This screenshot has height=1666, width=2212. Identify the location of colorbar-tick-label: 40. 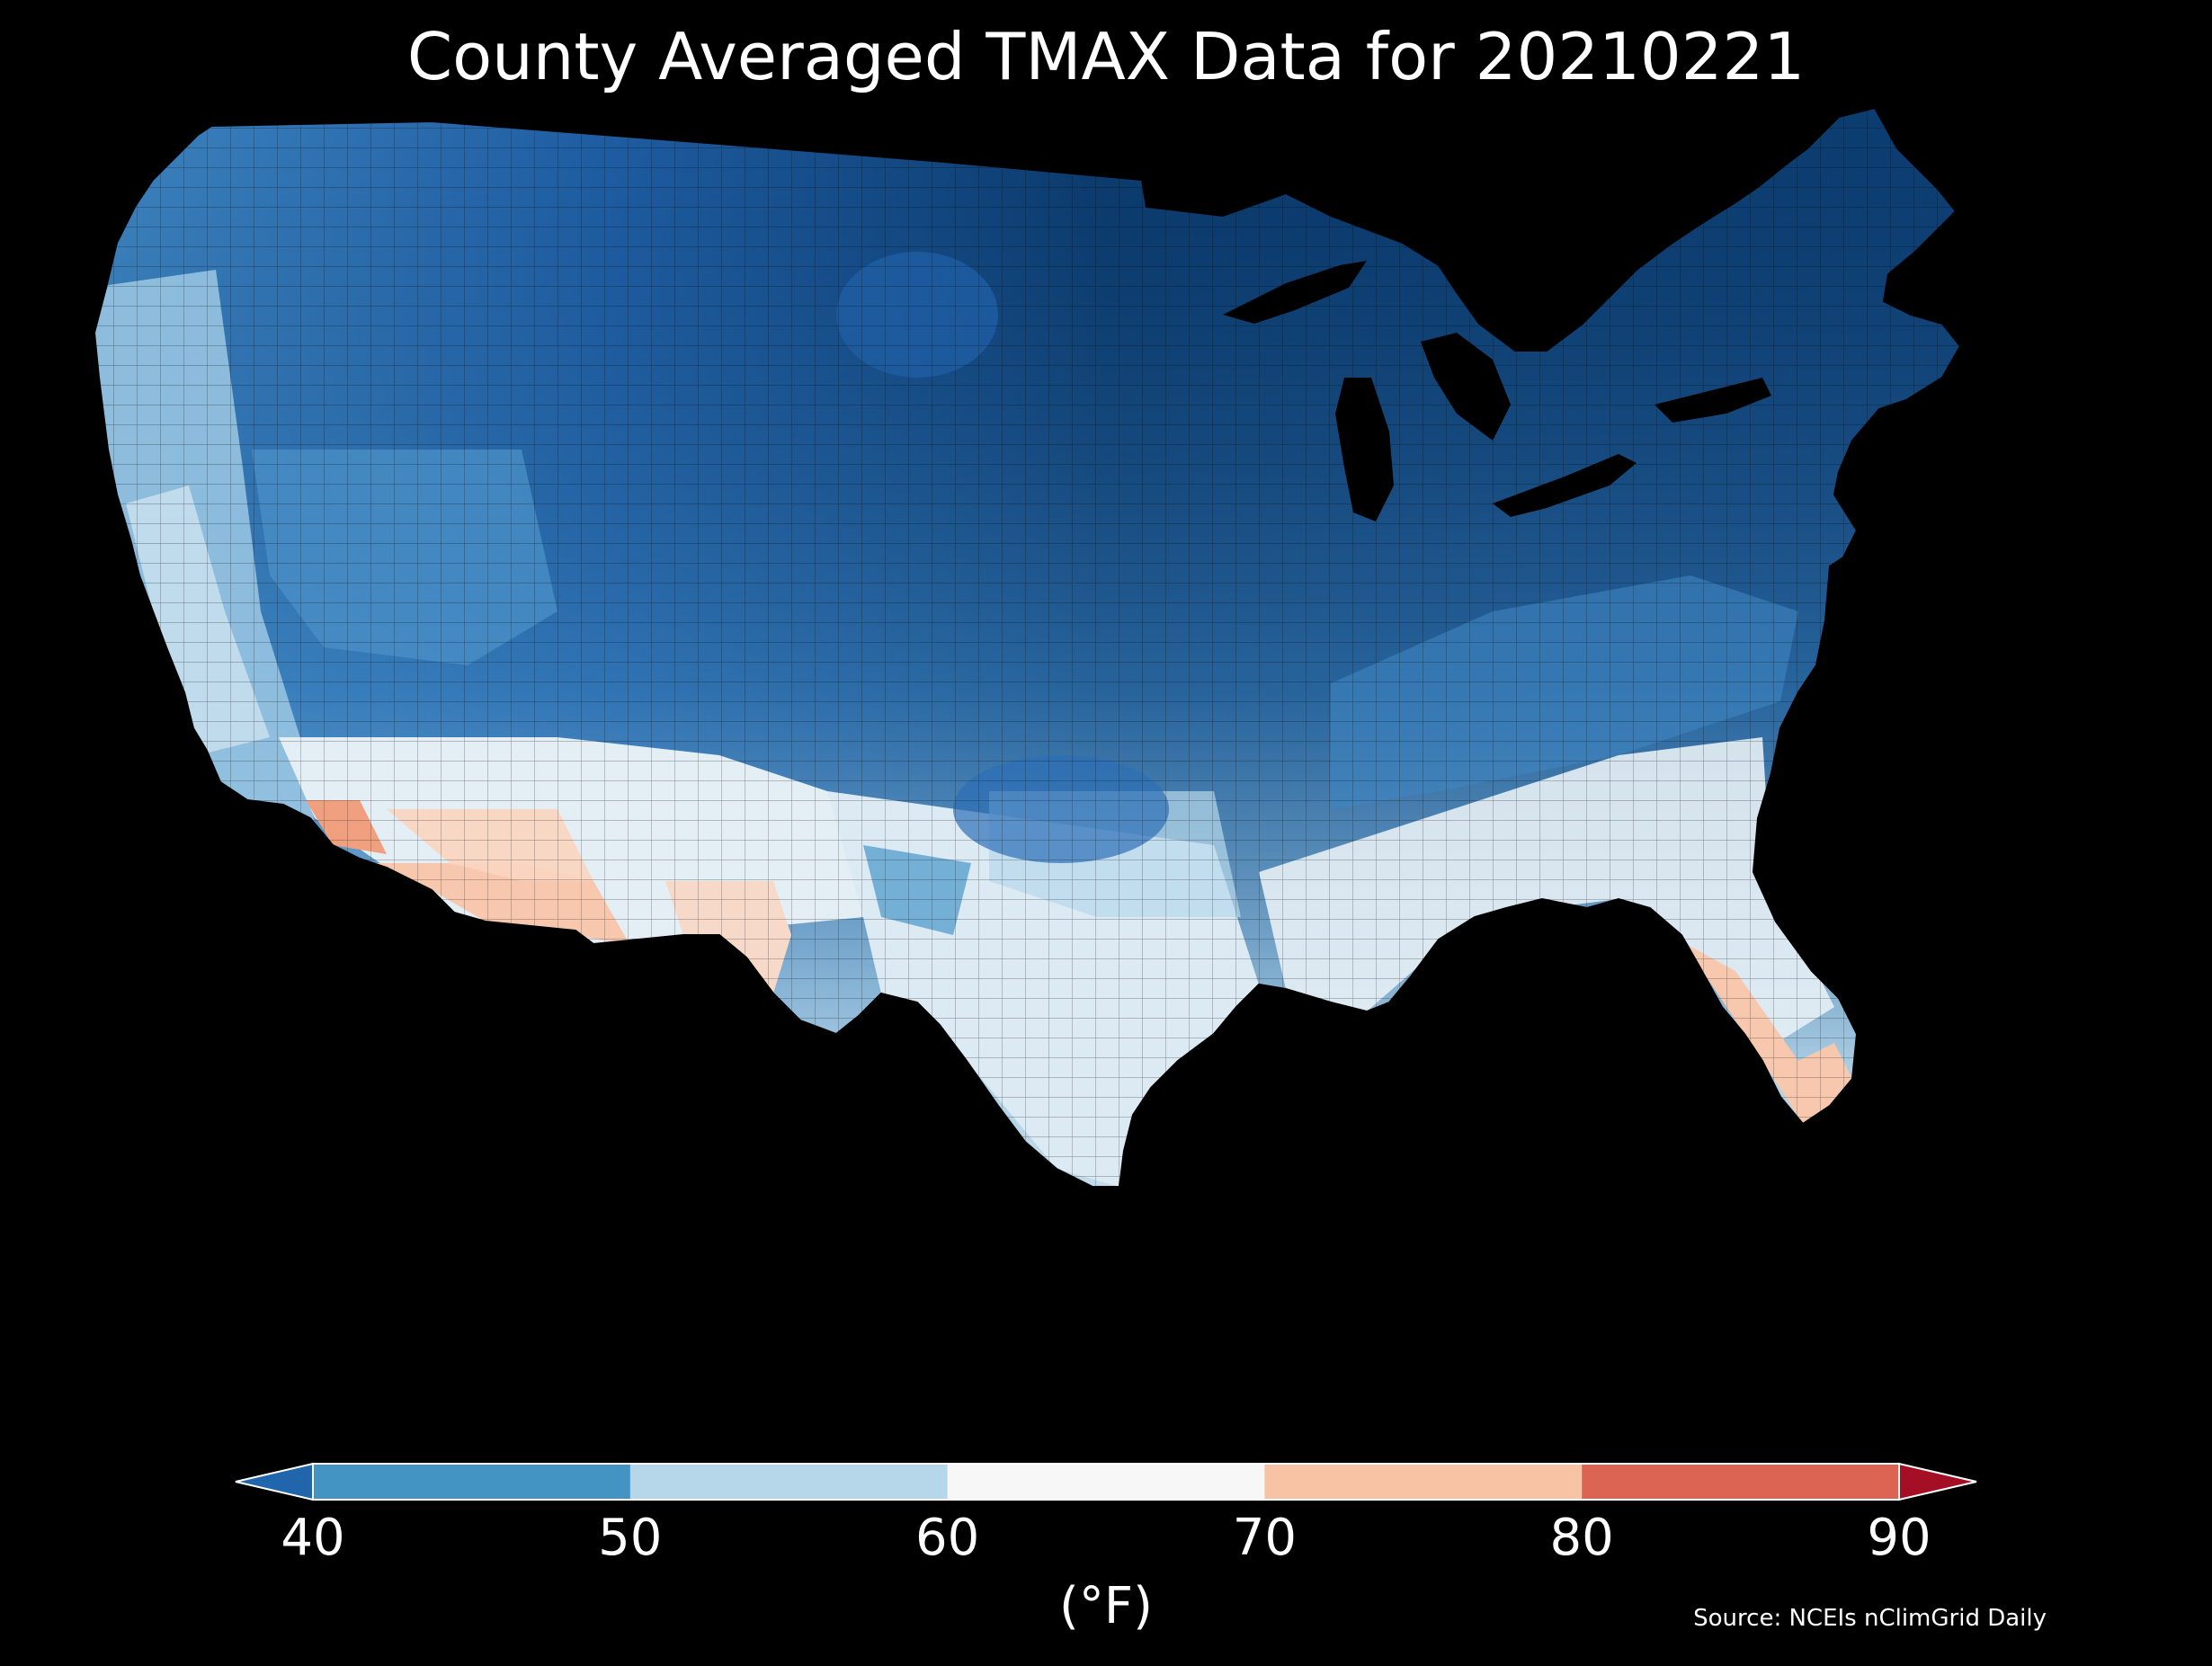
(313, 1538).